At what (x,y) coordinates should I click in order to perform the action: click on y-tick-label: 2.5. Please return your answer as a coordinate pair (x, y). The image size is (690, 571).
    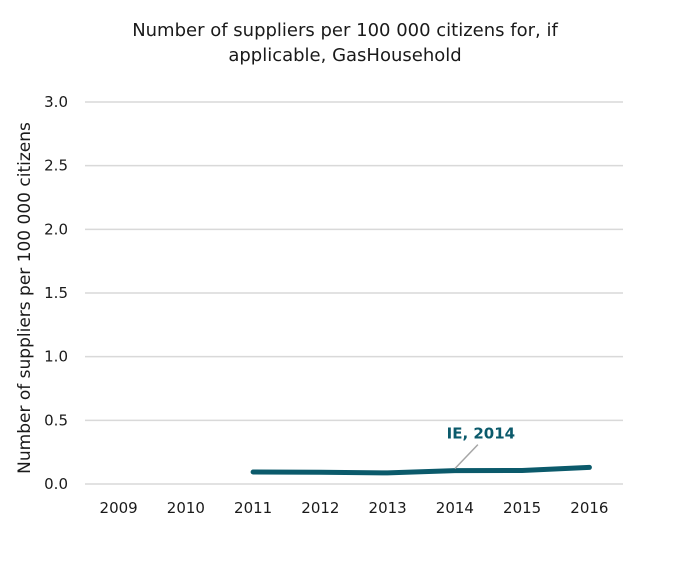
    Looking at the image, I should click on (56, 166).